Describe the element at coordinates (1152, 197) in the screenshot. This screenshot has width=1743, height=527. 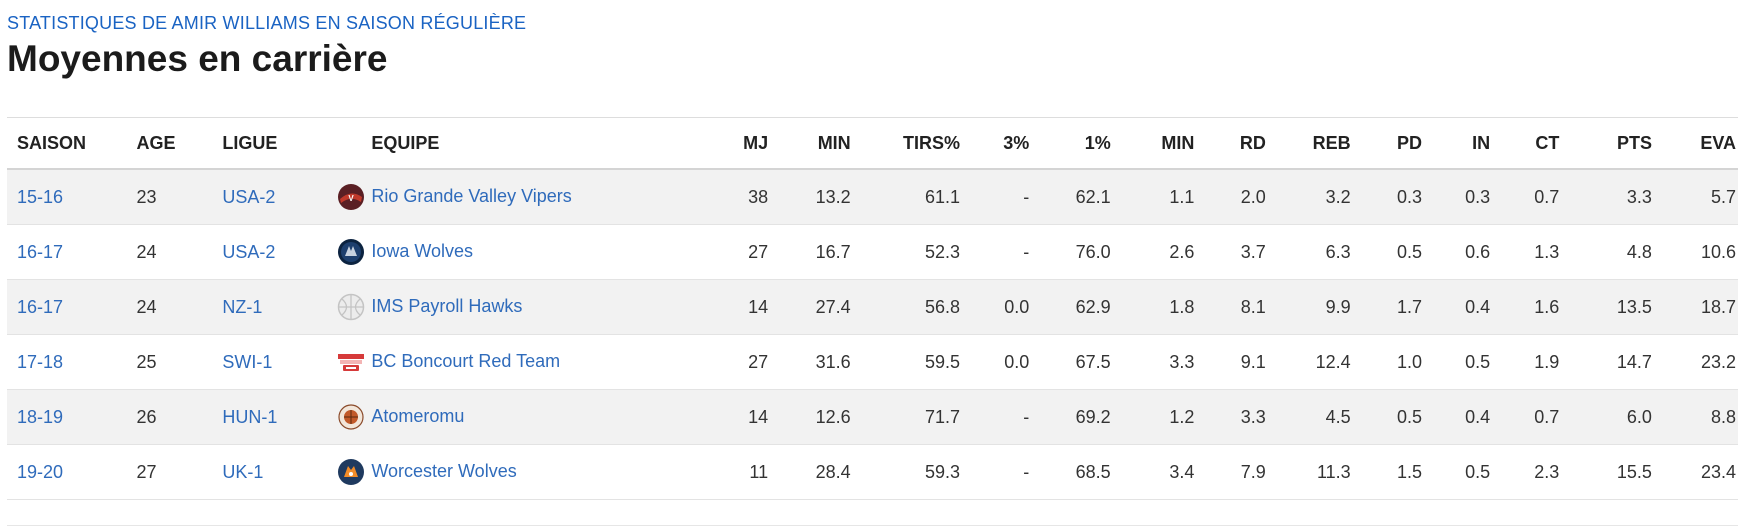
I see `min2-cell: 1.1` at that location.